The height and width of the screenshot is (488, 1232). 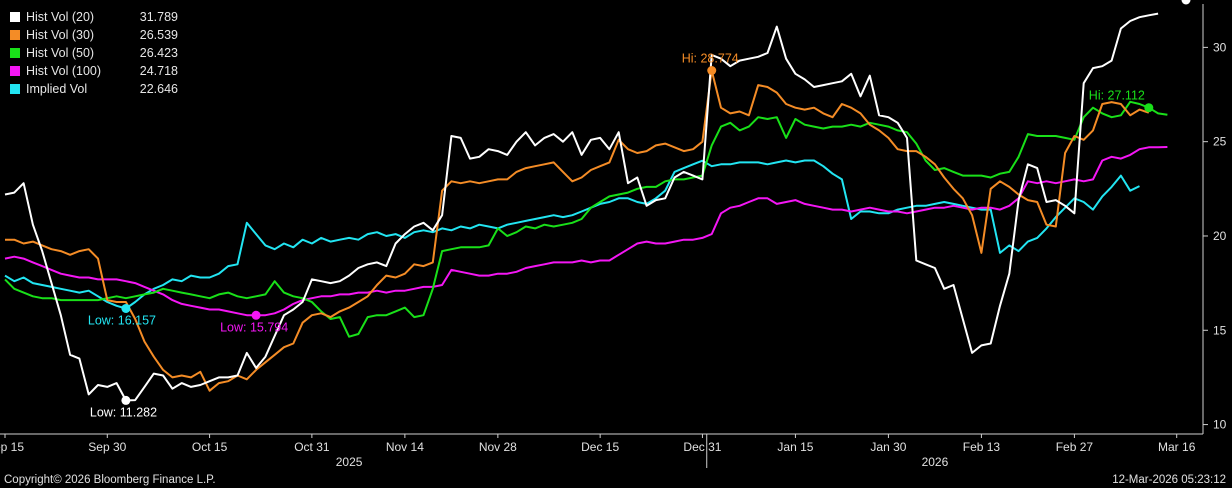 What do you see at coordinates (1152, 1) in the screenshot?
I see `annotation-label: Hi: 31.789` at bounding box center [1152, 1].